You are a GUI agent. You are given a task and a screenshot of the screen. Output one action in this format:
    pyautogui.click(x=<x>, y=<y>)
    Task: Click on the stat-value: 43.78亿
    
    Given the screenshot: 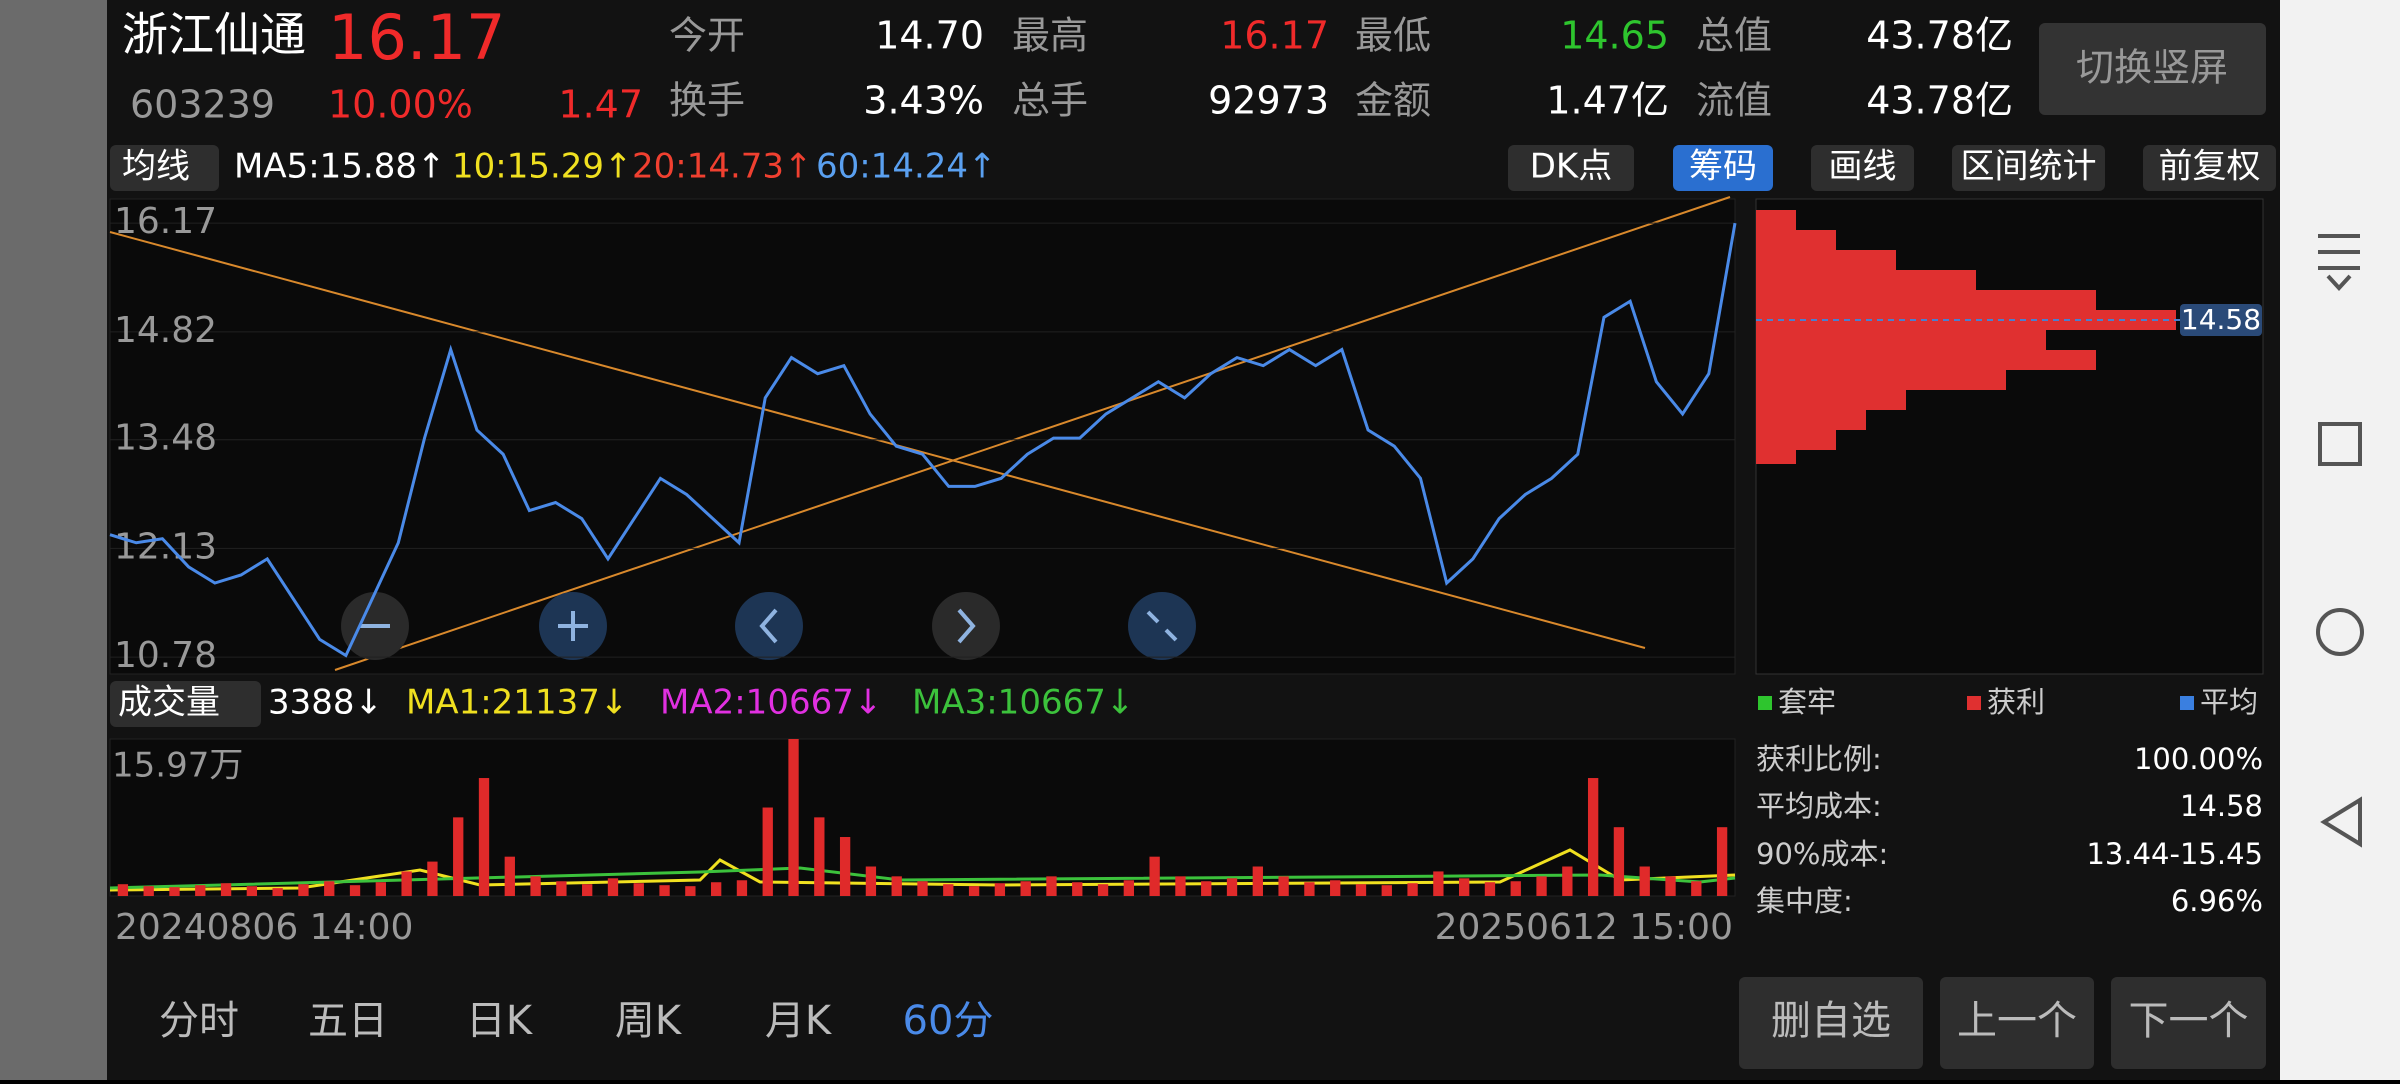 What is the action you would take?
    pyautogui.click(x=1939, y=36)
    